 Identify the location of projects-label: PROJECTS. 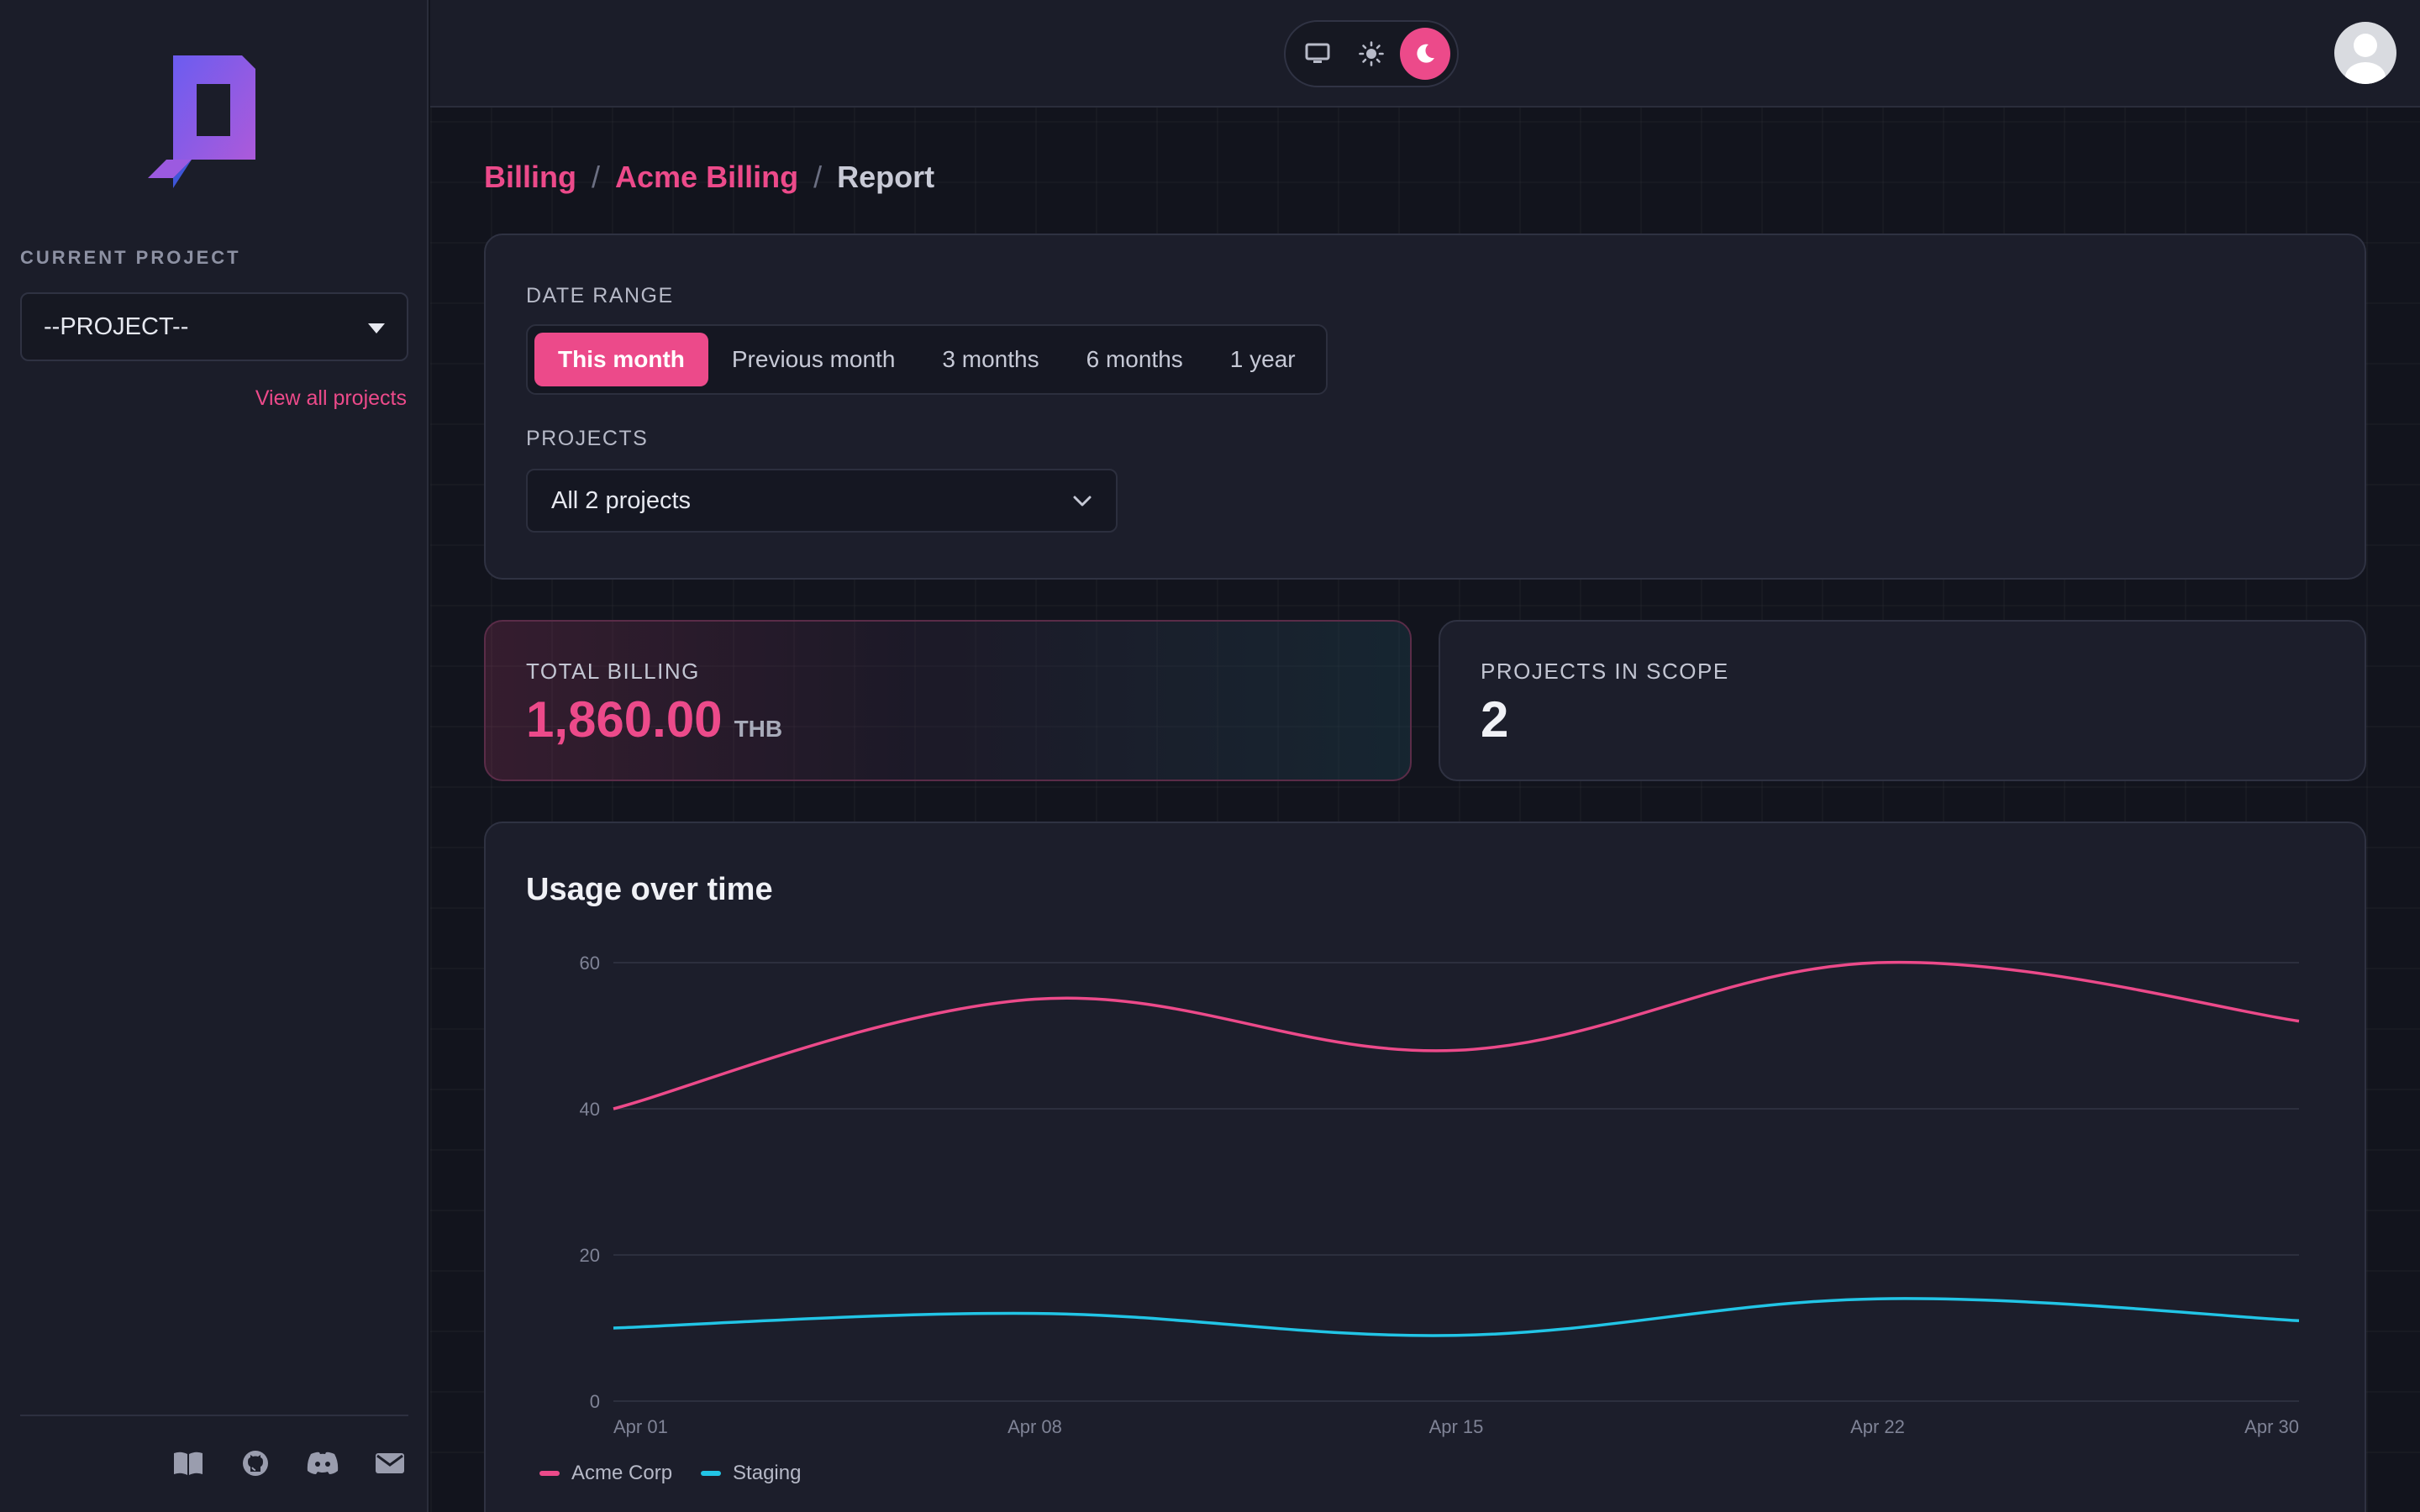
(587, 438).